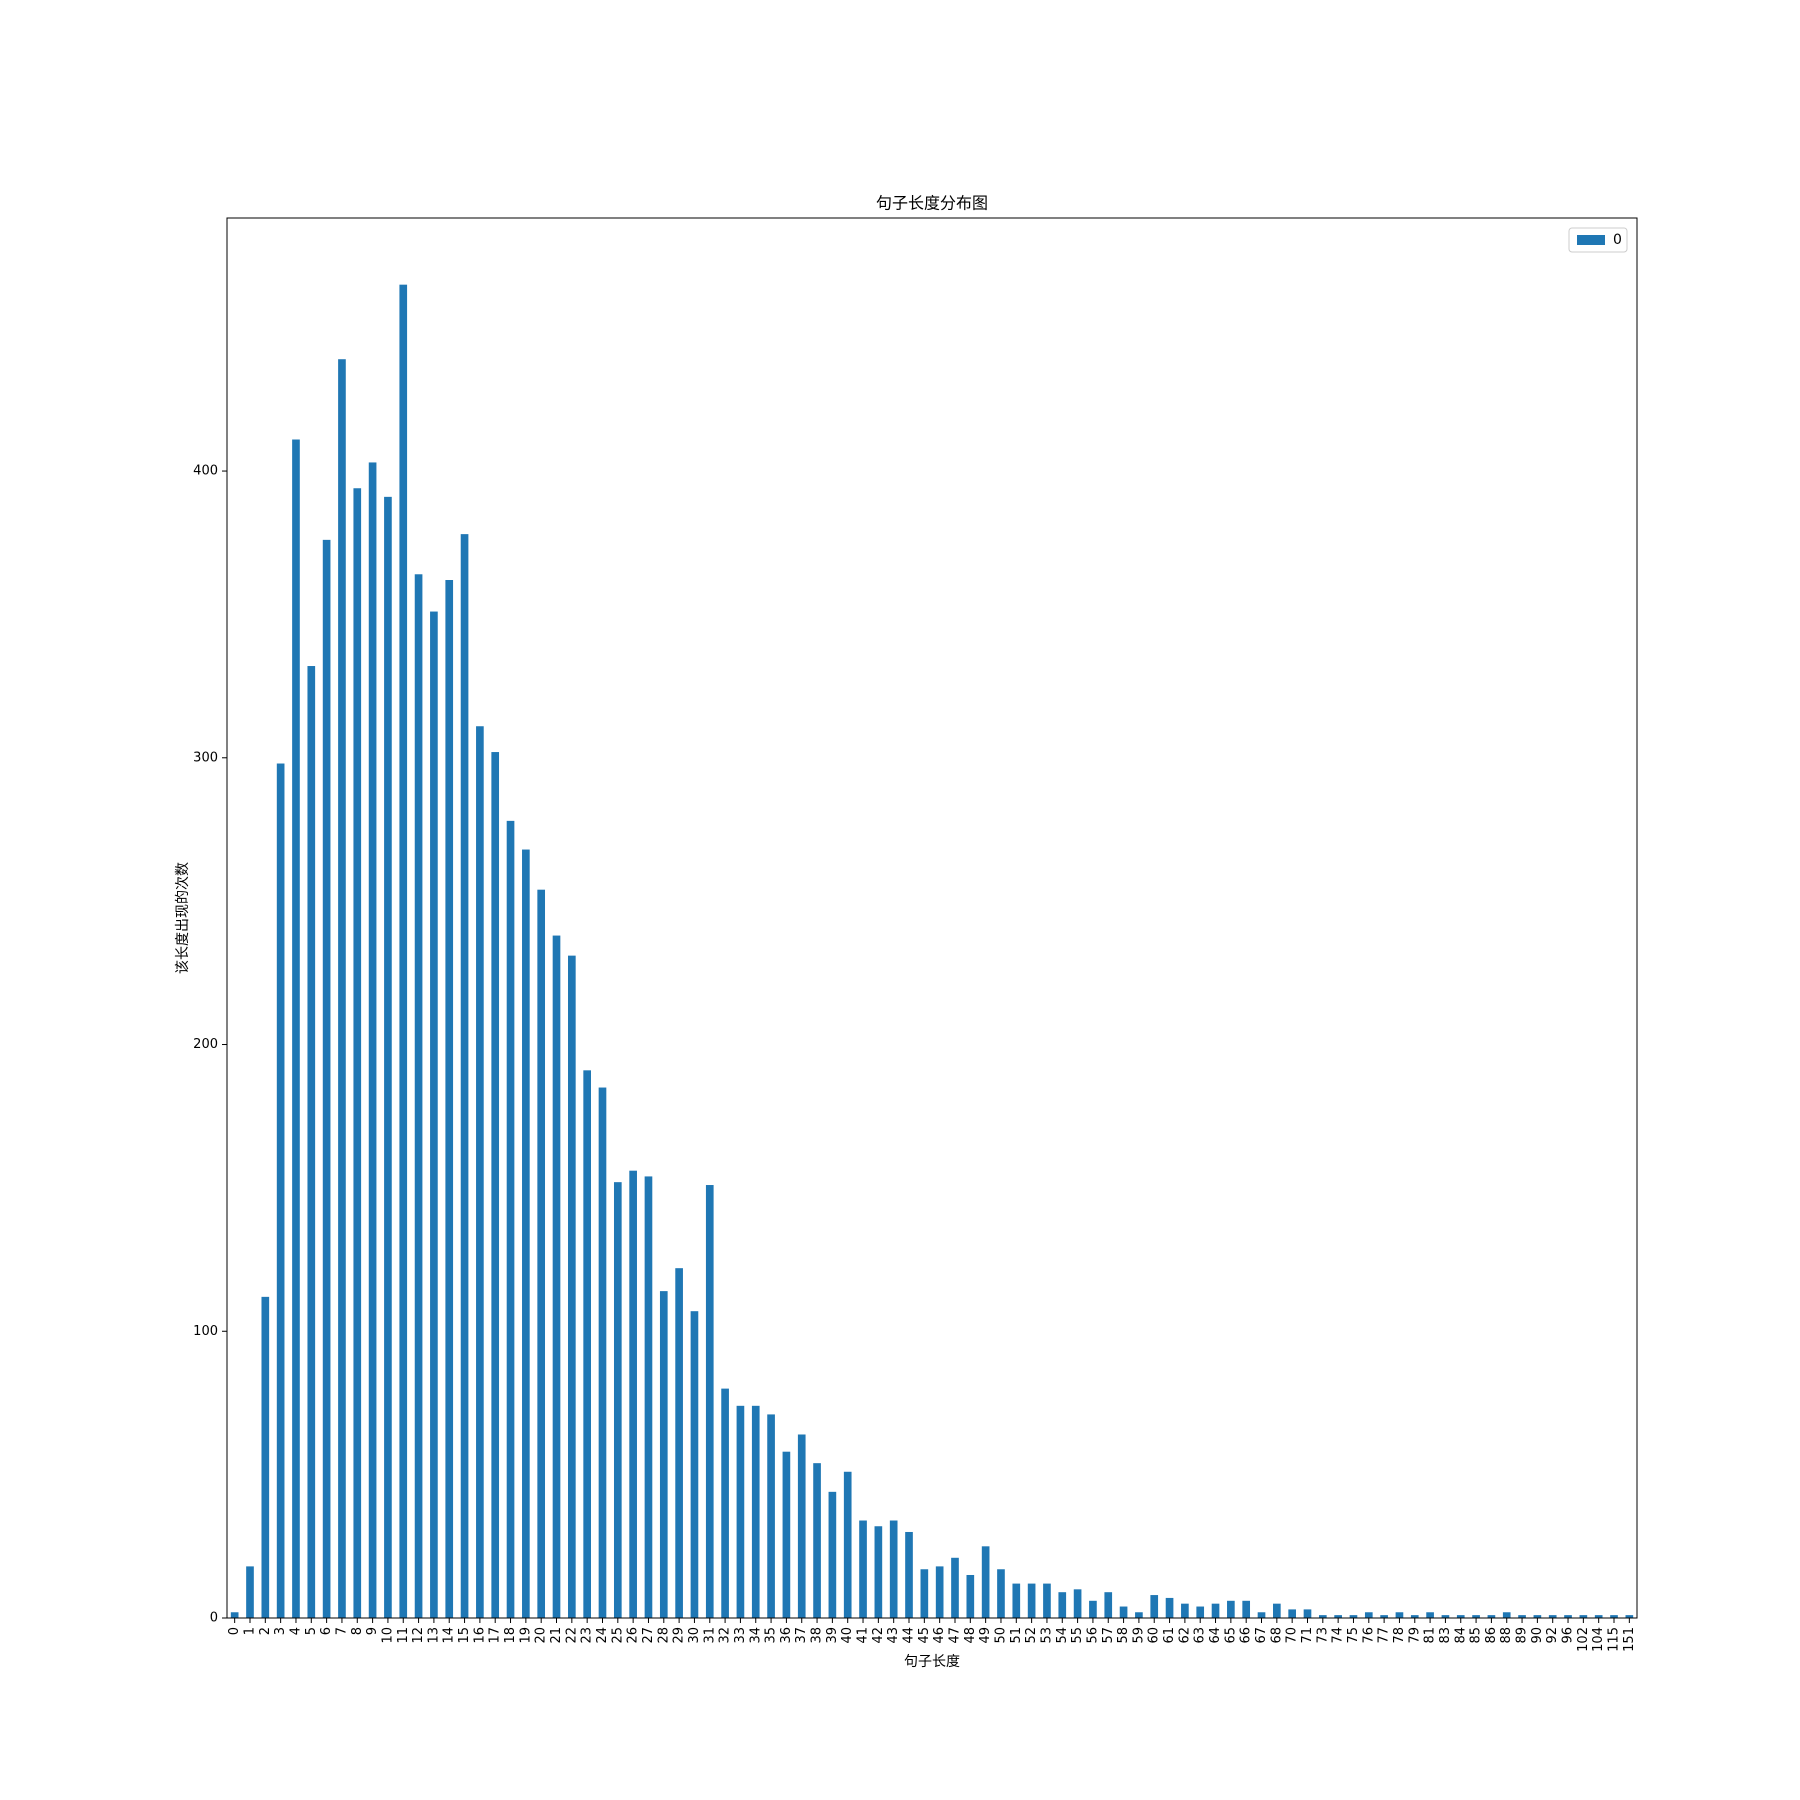 The width and height of the screenshot is (1800, 1800). What do you see at coordinates (1491, 1635) in the screenshot?
I see `x-tick-label: 86` at bounding box center [1491, 1635].